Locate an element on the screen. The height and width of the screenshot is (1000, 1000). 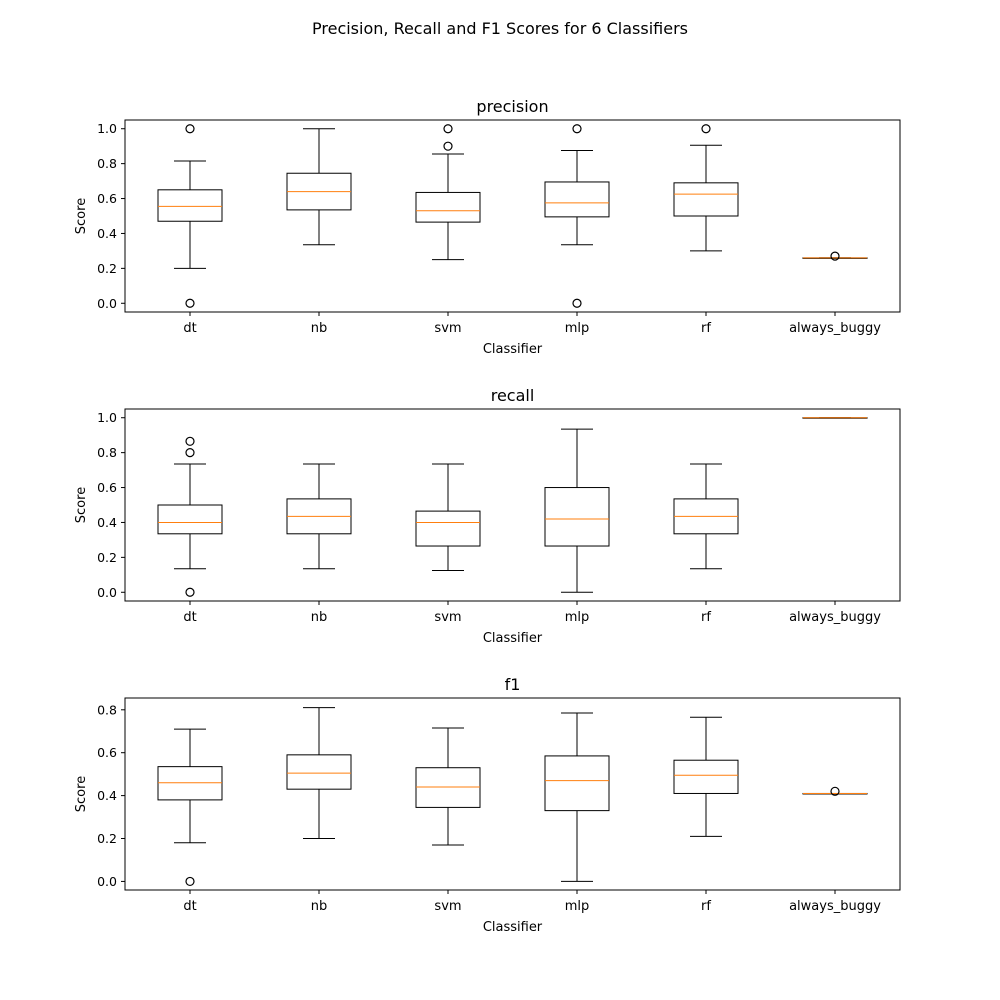
subplot-title: recall is located at coordinates (513, 395).